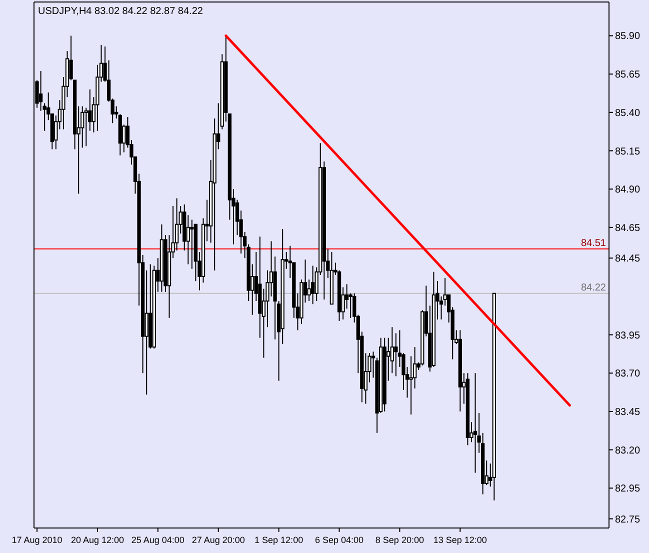  What do you see at coordinates (627, 75) in the screenshot?
I see `y-tick-label: 85.65` at bounding box center [627, 75].